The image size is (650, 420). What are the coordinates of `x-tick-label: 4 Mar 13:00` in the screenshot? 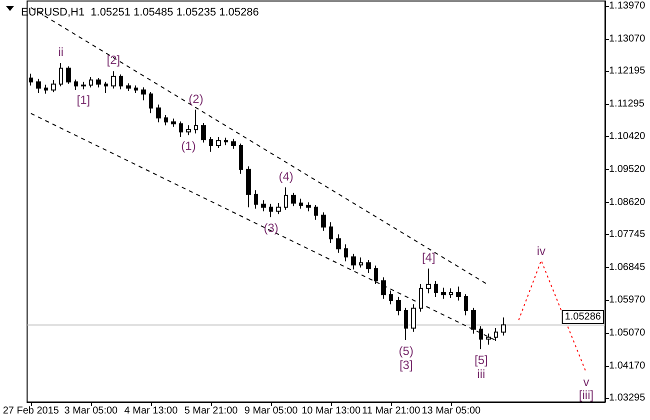 It's located at (151, 411).